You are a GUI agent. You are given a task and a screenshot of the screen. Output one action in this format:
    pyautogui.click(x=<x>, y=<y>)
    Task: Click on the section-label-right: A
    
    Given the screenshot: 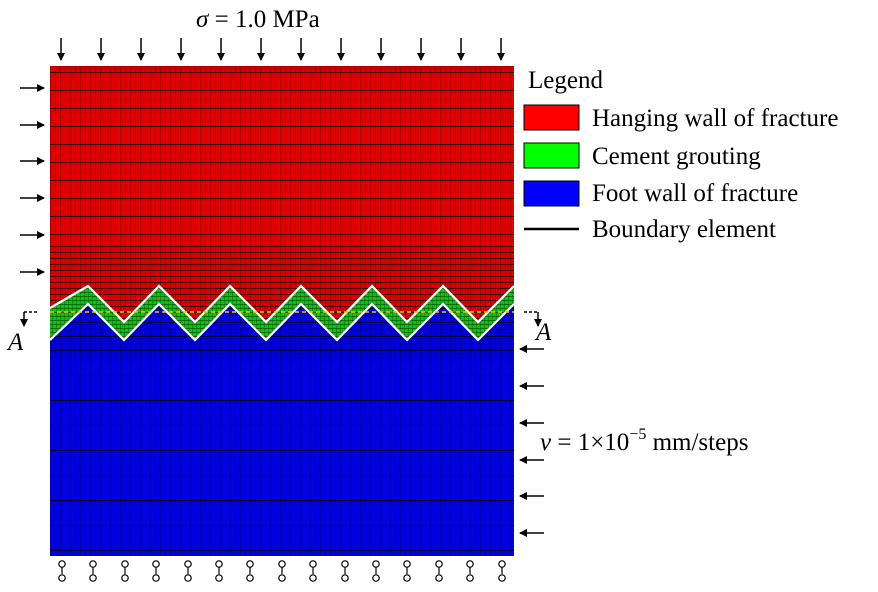 What is the action you would take?
    pyautogui.click(x=543, y=332)
    